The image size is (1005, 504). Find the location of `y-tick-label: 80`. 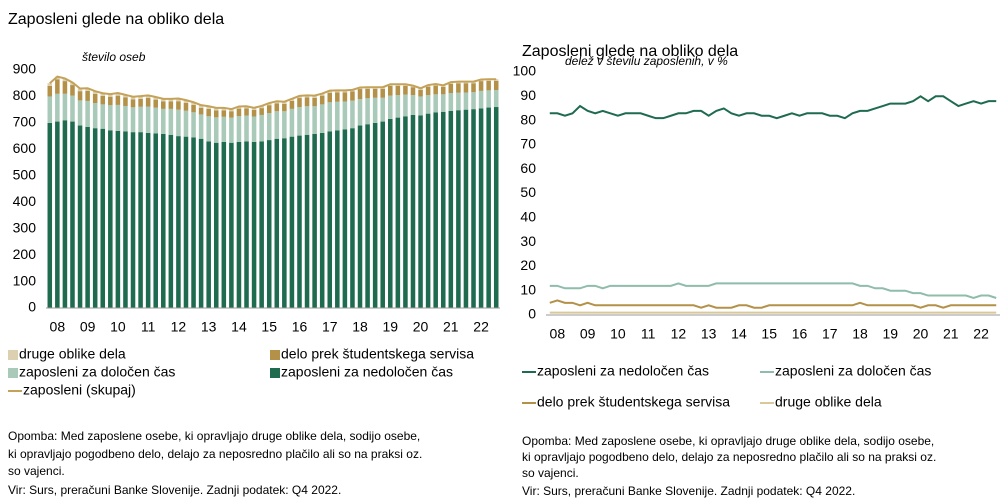

y-tick-label: 80 is located at coordinates (528, 119).